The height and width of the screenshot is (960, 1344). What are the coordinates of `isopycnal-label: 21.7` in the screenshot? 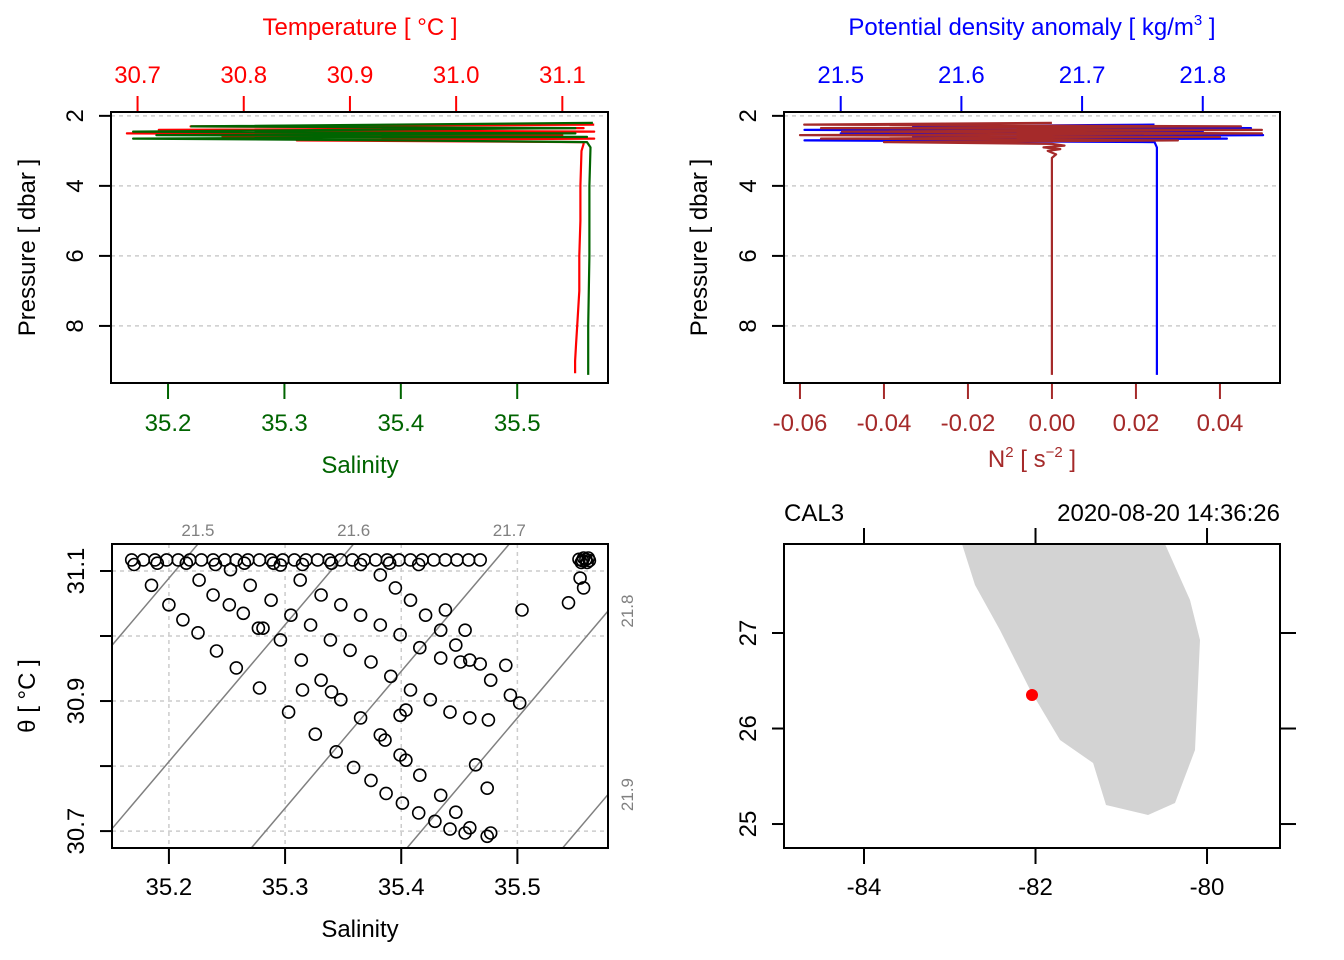 It's located at (509, 530).